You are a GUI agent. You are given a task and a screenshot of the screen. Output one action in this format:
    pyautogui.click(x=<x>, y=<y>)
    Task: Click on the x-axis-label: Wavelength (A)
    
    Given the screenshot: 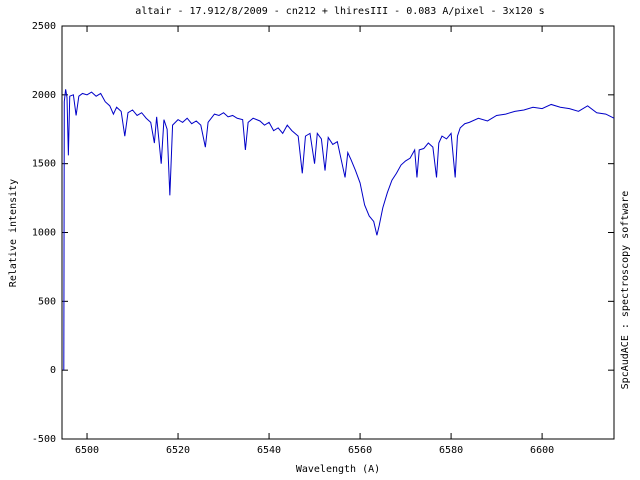 What is the action you would take?
    pyautogui.click(x=338, y=469)
    